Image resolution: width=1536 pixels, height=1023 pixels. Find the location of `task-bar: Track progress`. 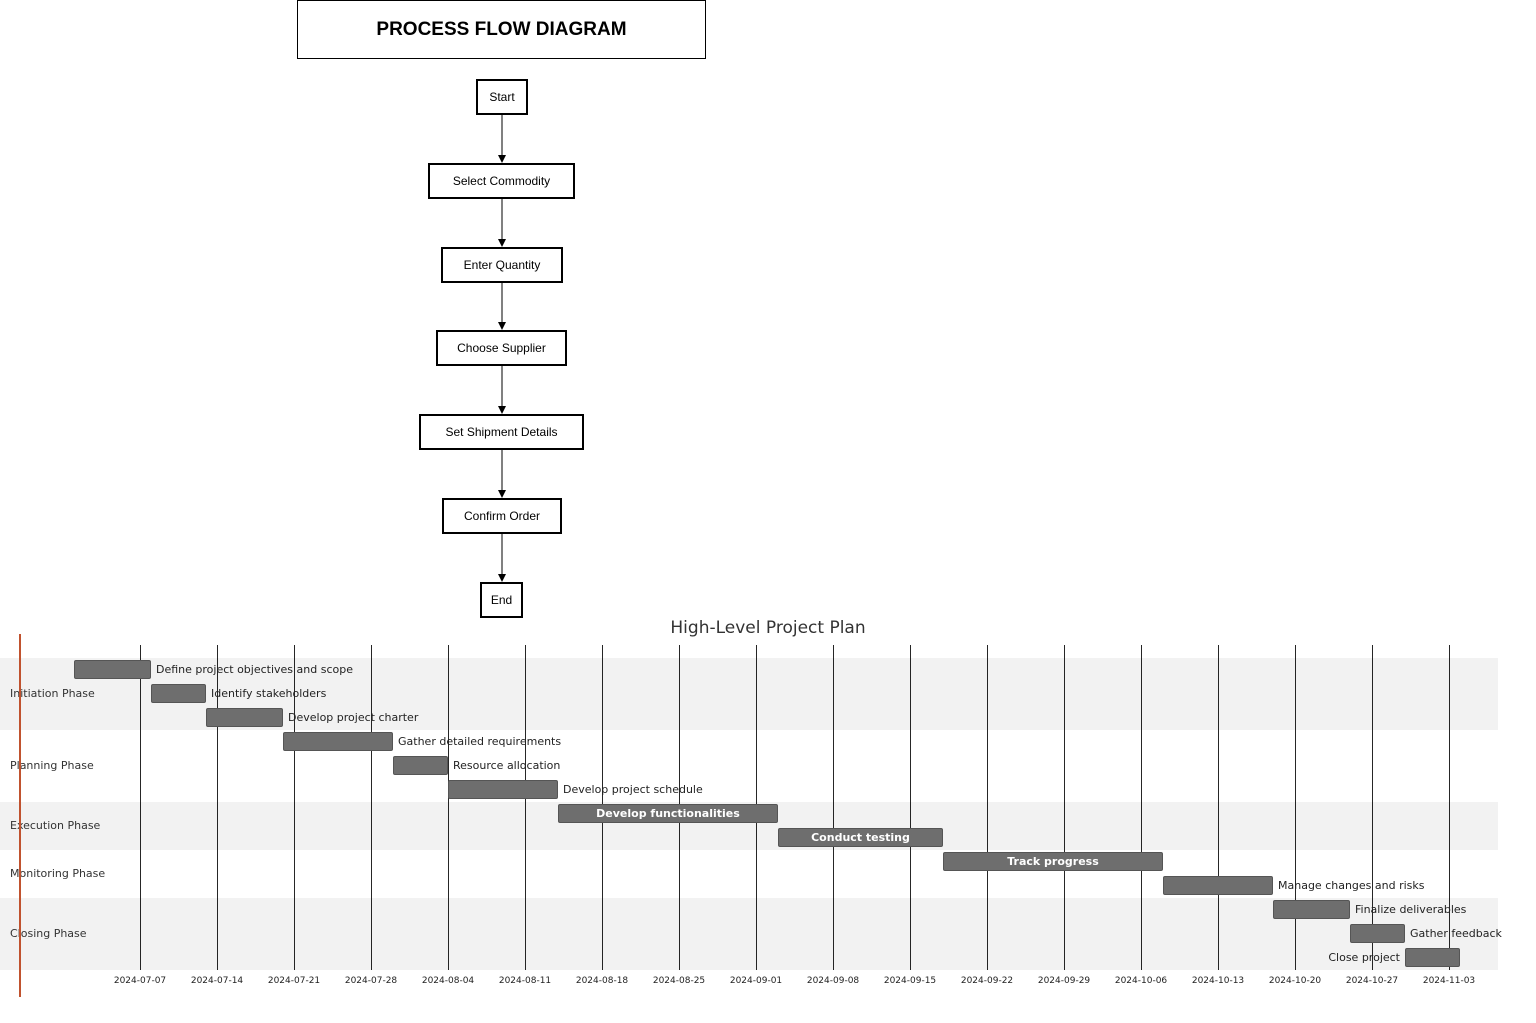

task-bar: Track progress is located at coordinates (1053, 861).